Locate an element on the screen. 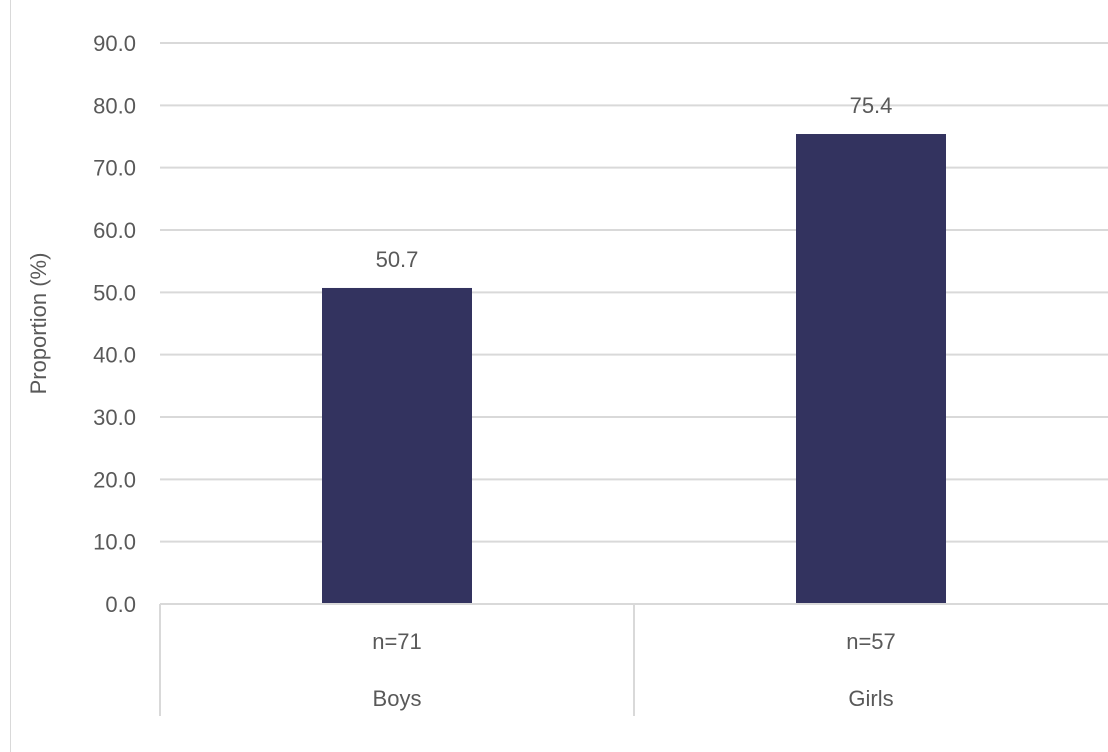  y-tick-label: 10.0 is located at coordinates (114, 542).